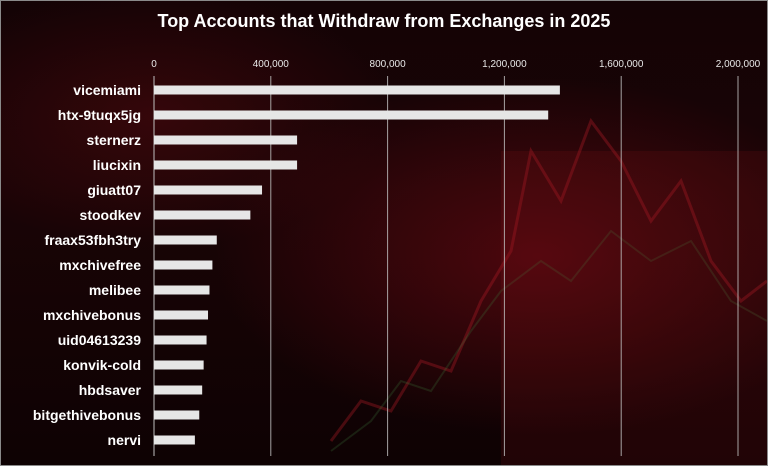 This screenshot has width=768, height=466. I want to click on category-label: stoodkev, so click(111, 215).